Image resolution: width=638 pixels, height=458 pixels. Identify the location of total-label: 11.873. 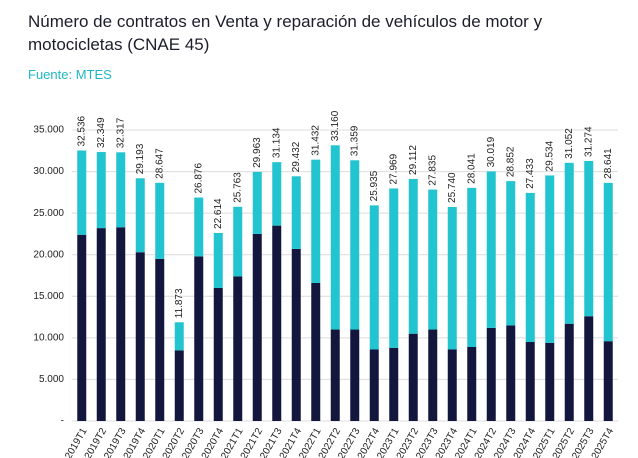
(179, 303).